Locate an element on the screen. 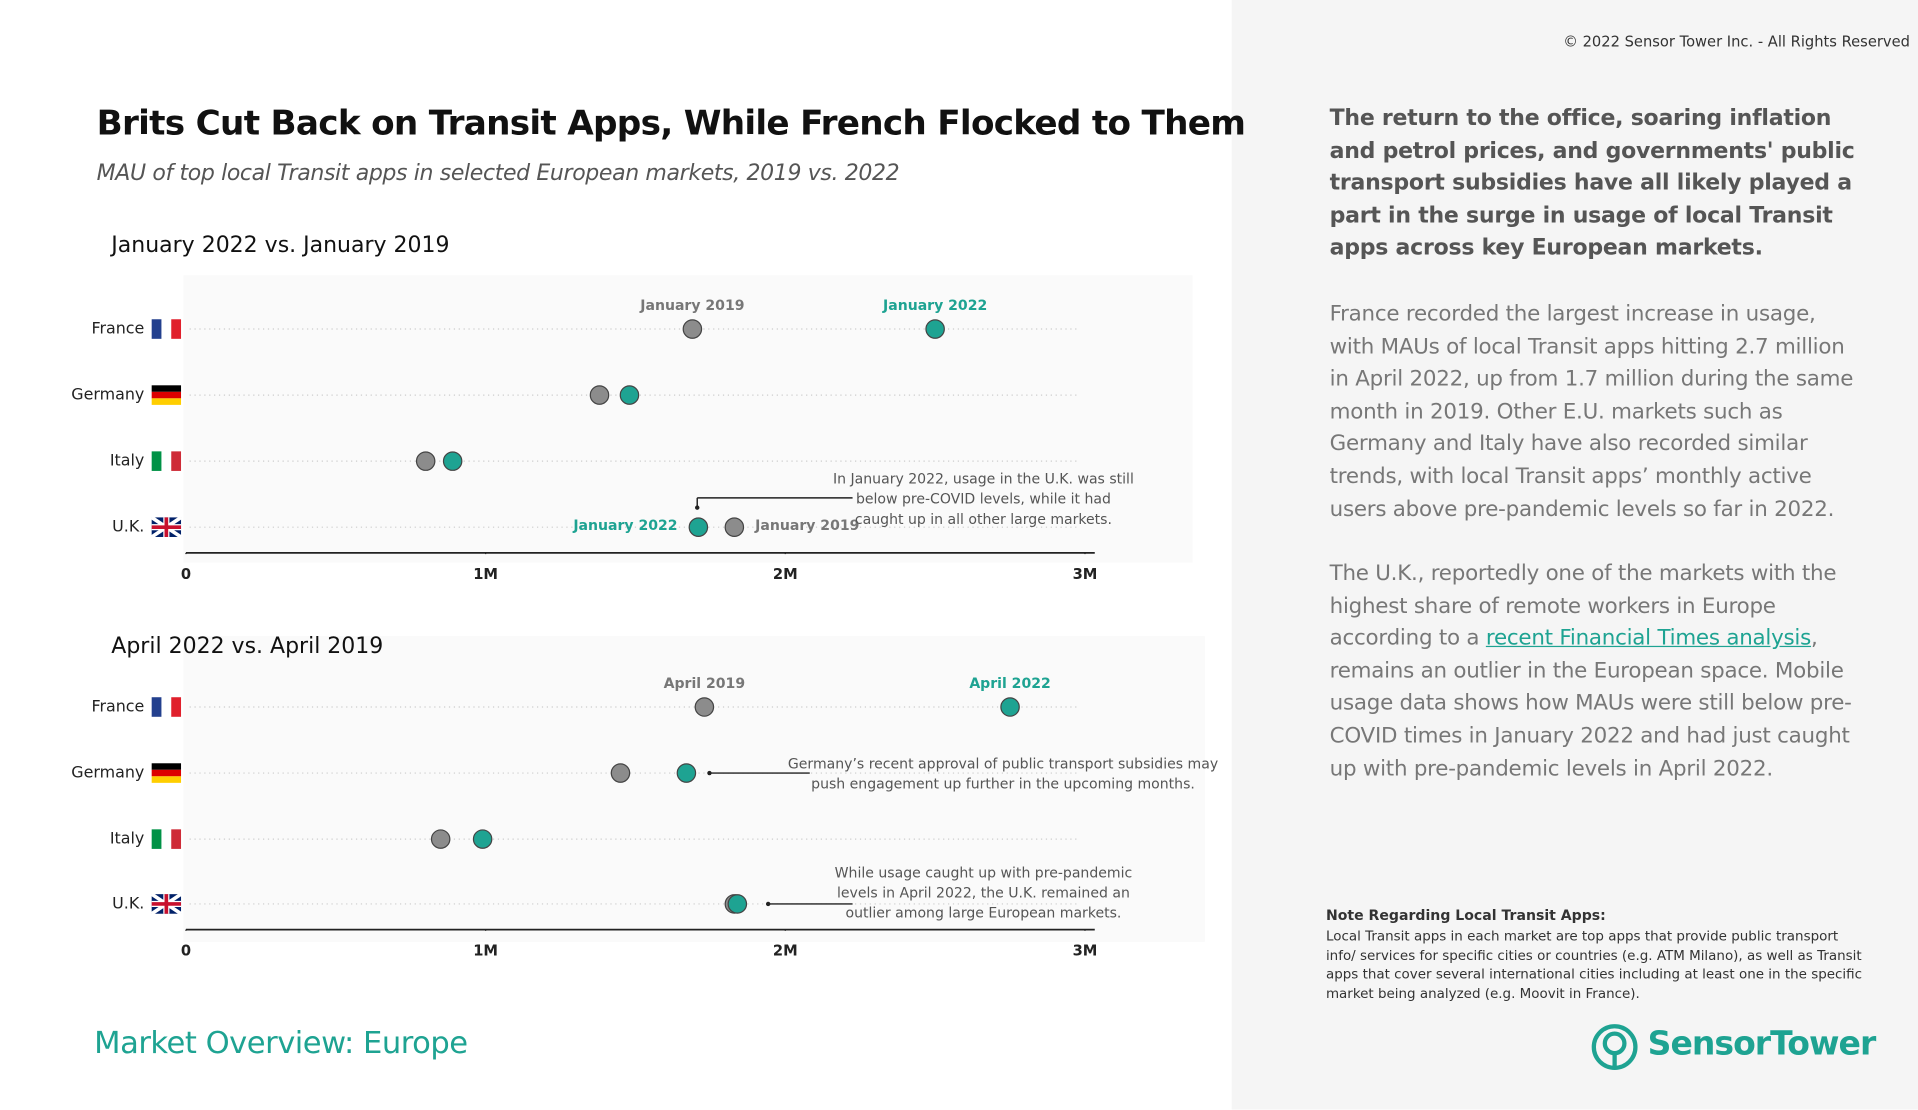 The image size is (1918, 1110). series-label: April 2022 is located at coordinates (1009, 684).